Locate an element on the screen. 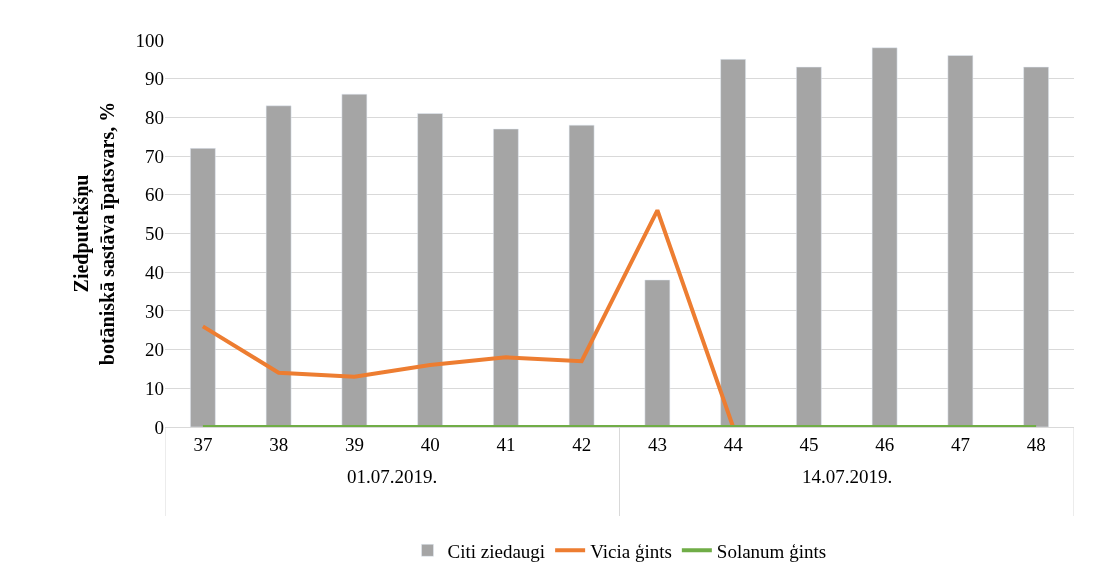 This screenshot has height=581, width=1094. x-tick-label: 42 is located at coordinates (582, 444).